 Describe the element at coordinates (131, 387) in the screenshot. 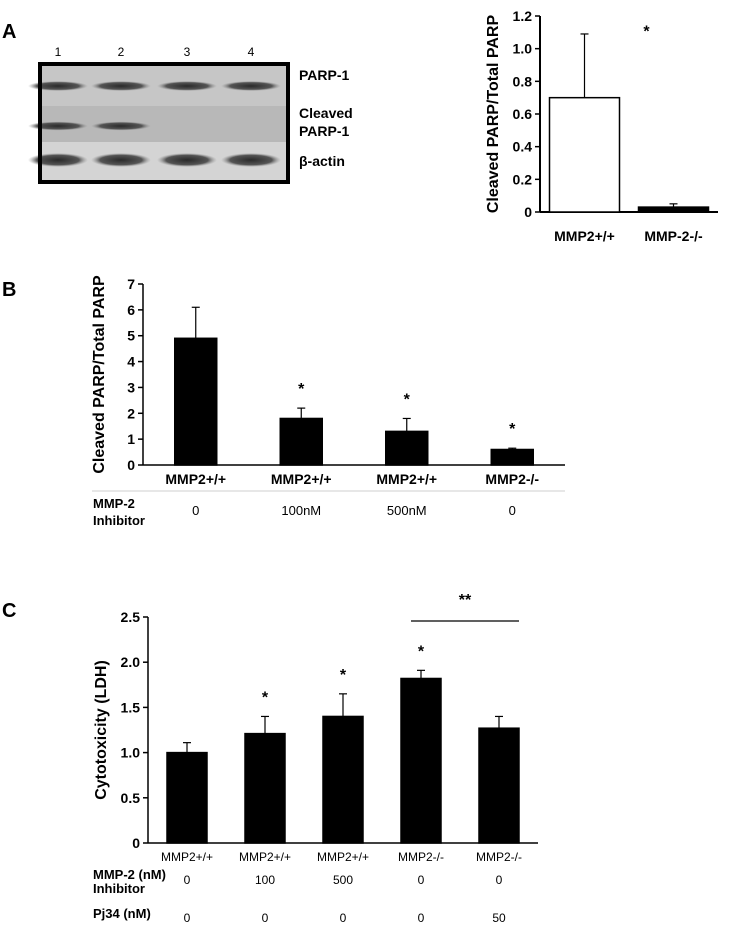

I see `y-tick-label: 3` at that location.